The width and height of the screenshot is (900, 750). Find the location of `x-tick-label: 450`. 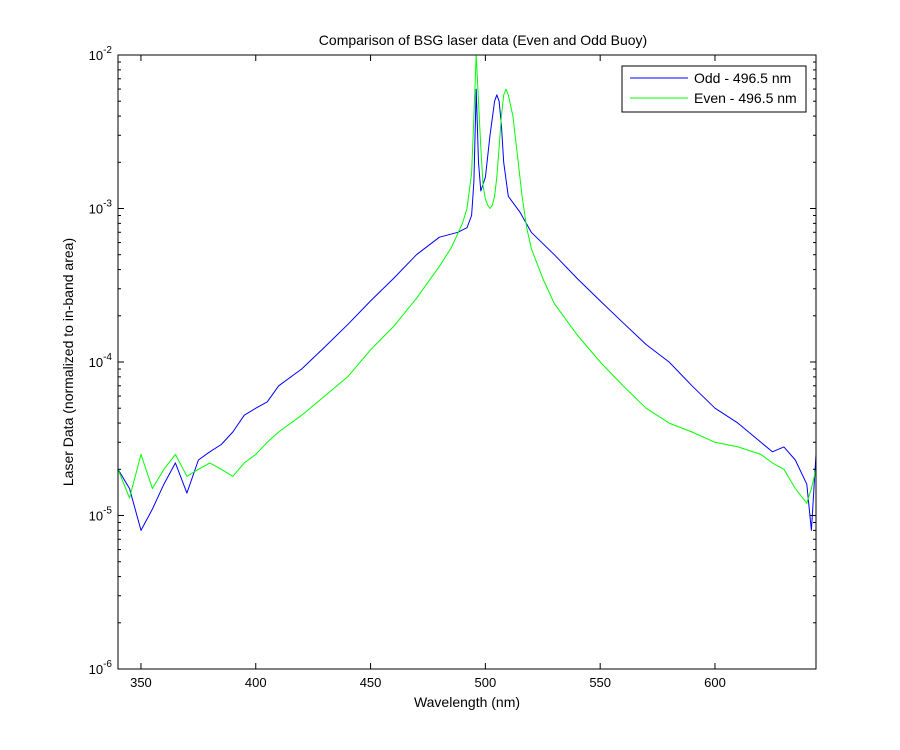

x-tick-label: 450 is located at coordinates (371, 682).